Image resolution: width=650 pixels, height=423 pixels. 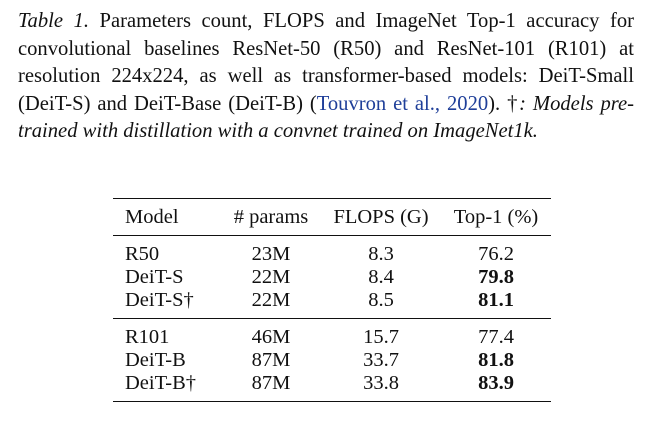 What do you see at coordinates (381, 254) in the screenshot?
I see `cell-flops: 8.3` at bounding box center [381, 254].